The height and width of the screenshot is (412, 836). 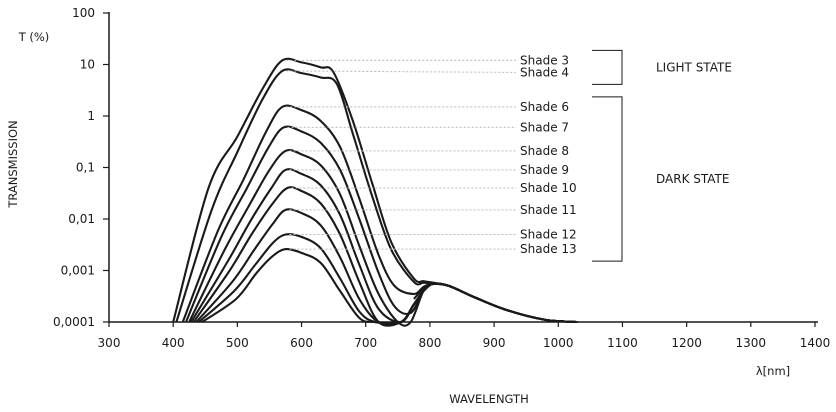 I want to click on x-tick-label: 1200, so click(x=686, y=343).